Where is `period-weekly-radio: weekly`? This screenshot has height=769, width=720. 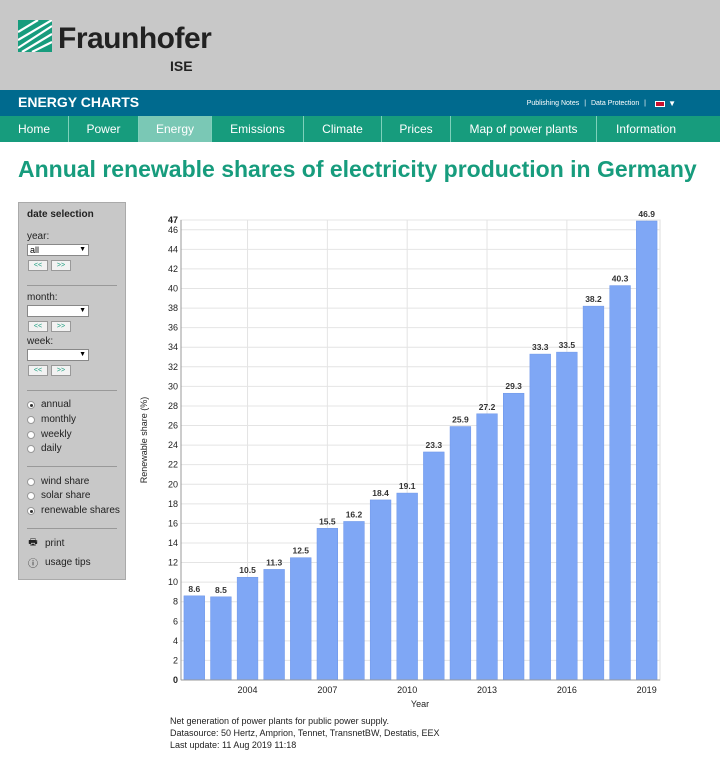 period-weekly-radio: weekly is located at coordinates (49, 434).